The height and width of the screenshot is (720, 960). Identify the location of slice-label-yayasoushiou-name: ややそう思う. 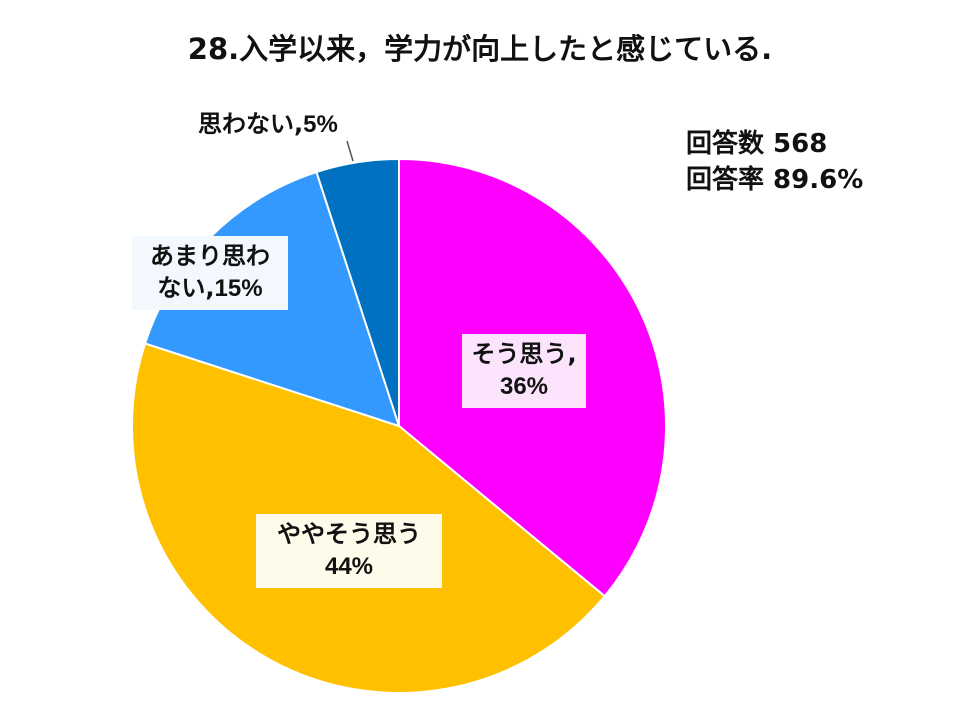
(349, 534).